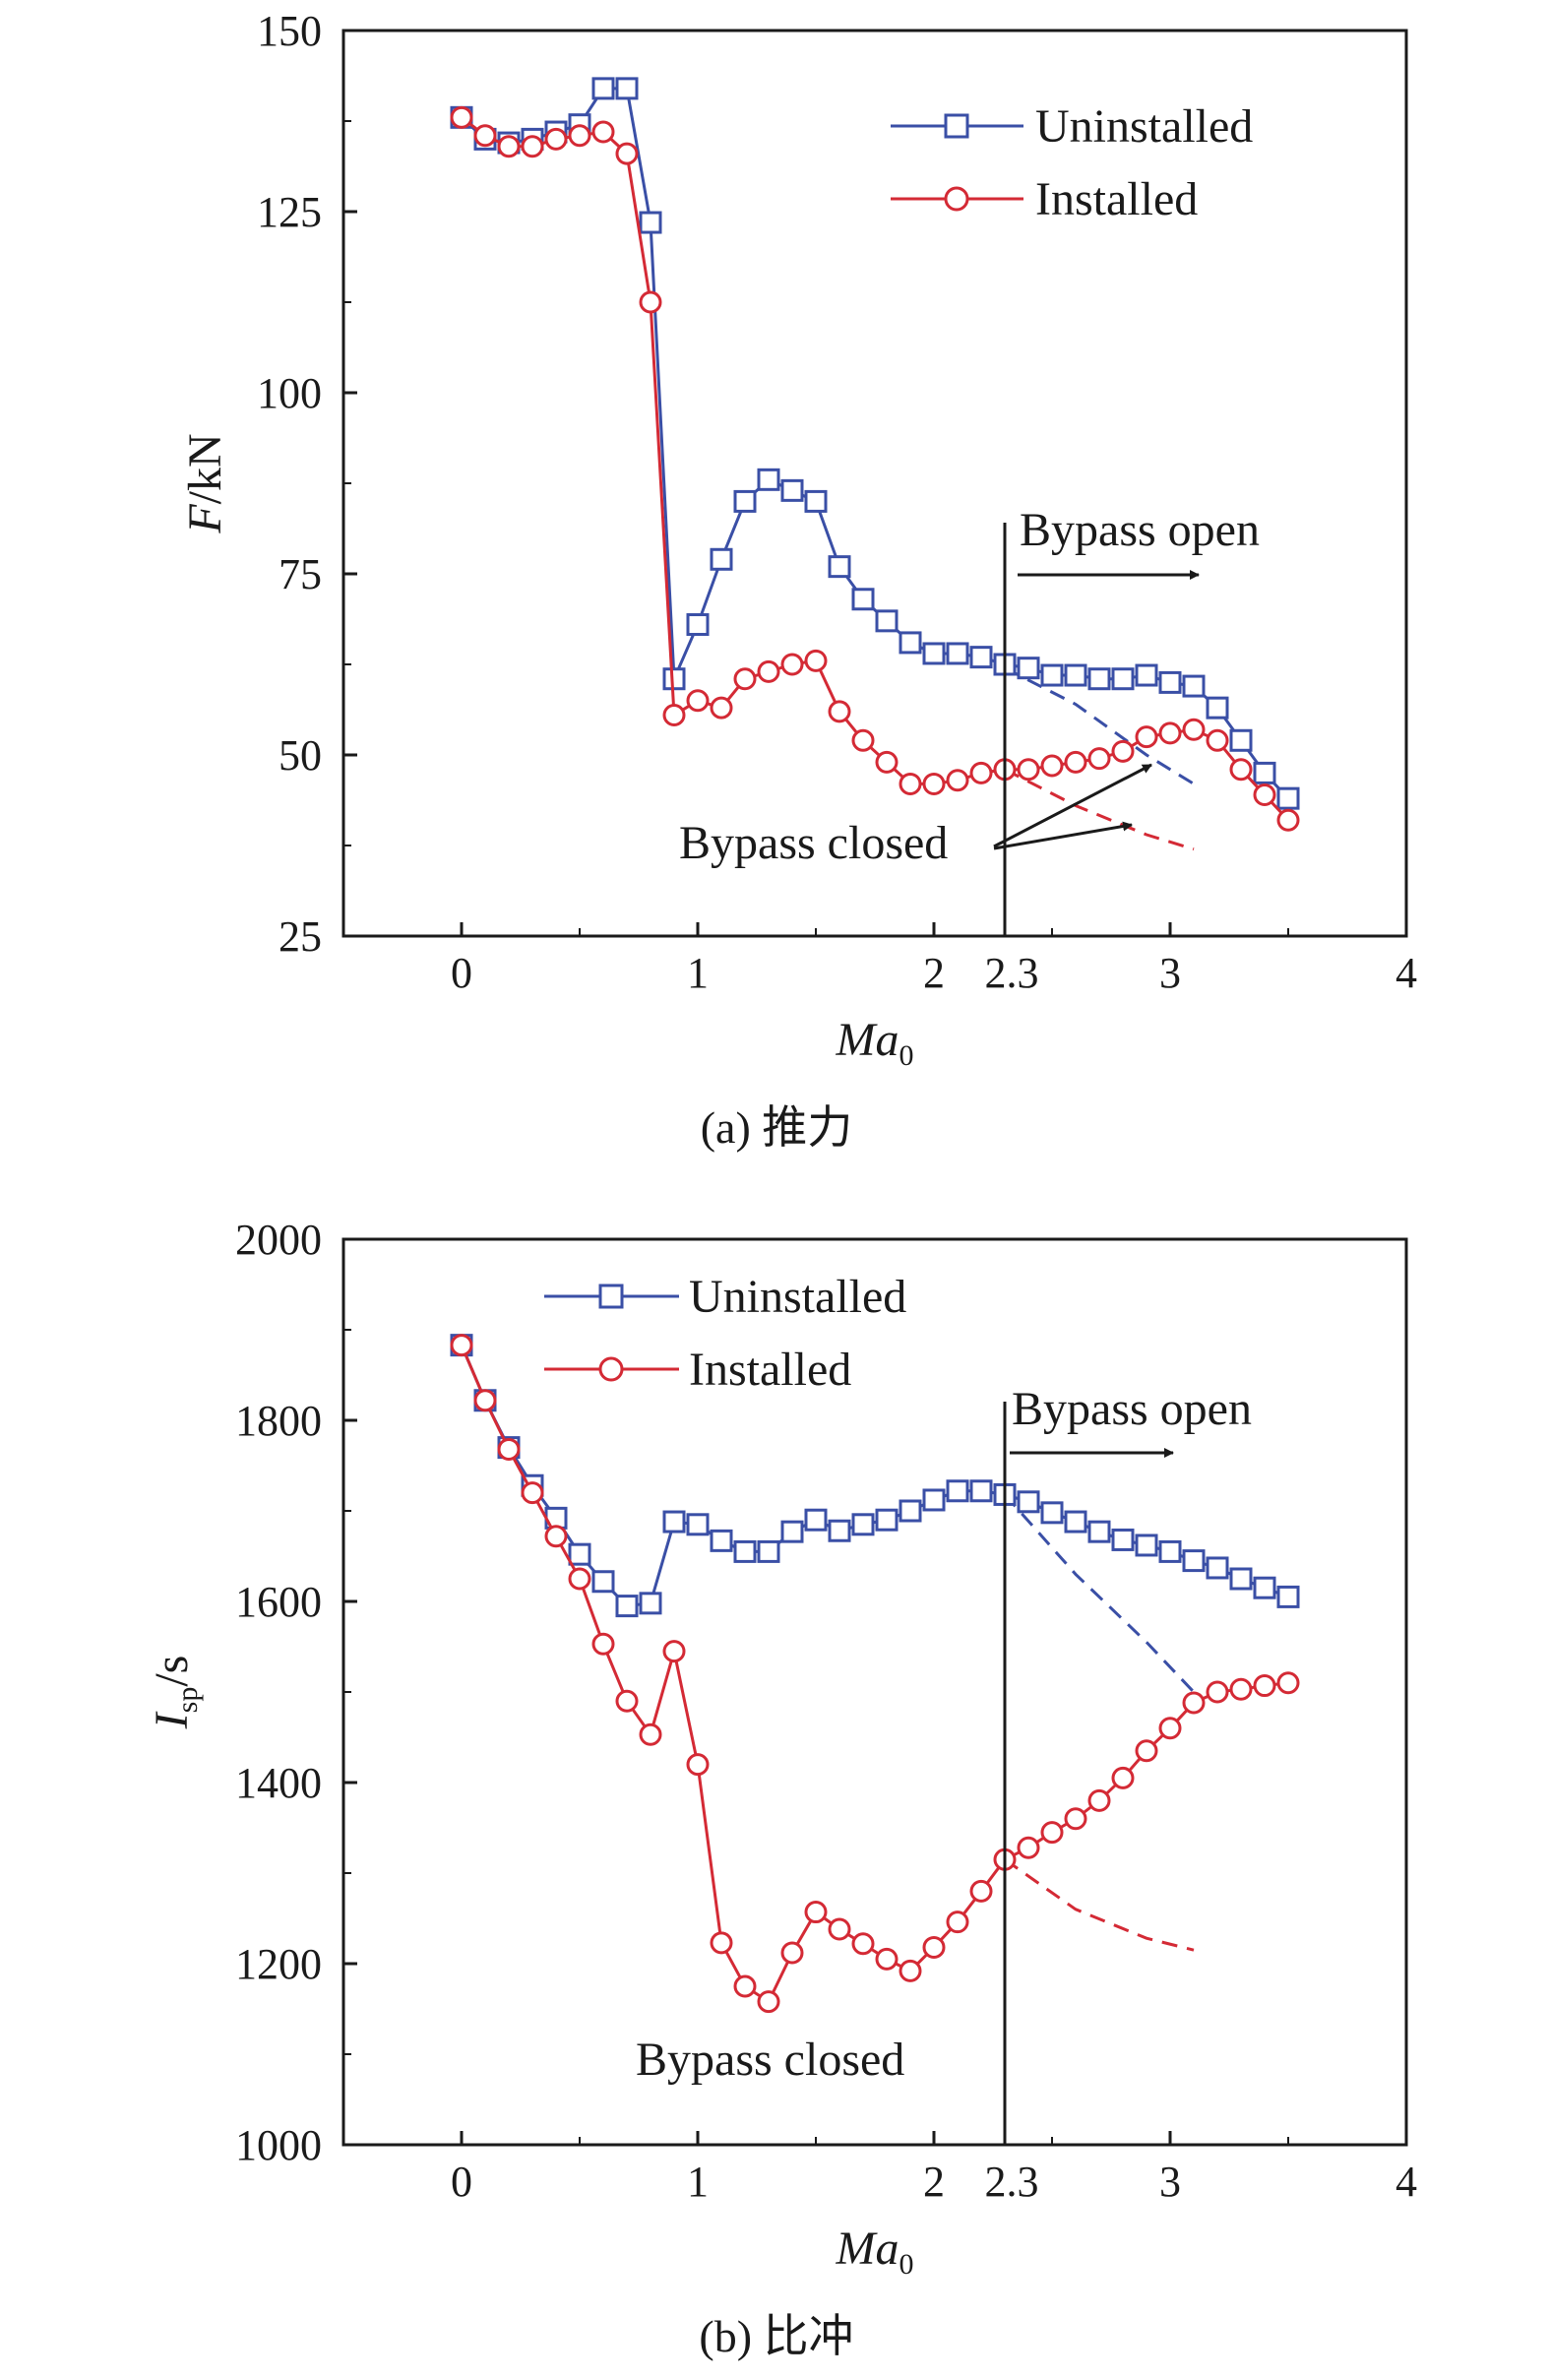 The image size is (1550, 2380). I want to click on y-axis-symbol: F, so click(205, 519).